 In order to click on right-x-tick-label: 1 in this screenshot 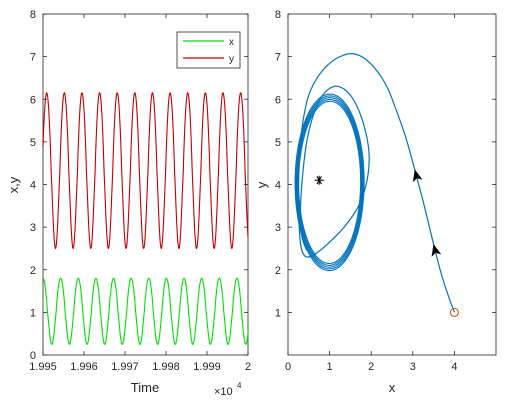, I will do `click(330, 367)`.